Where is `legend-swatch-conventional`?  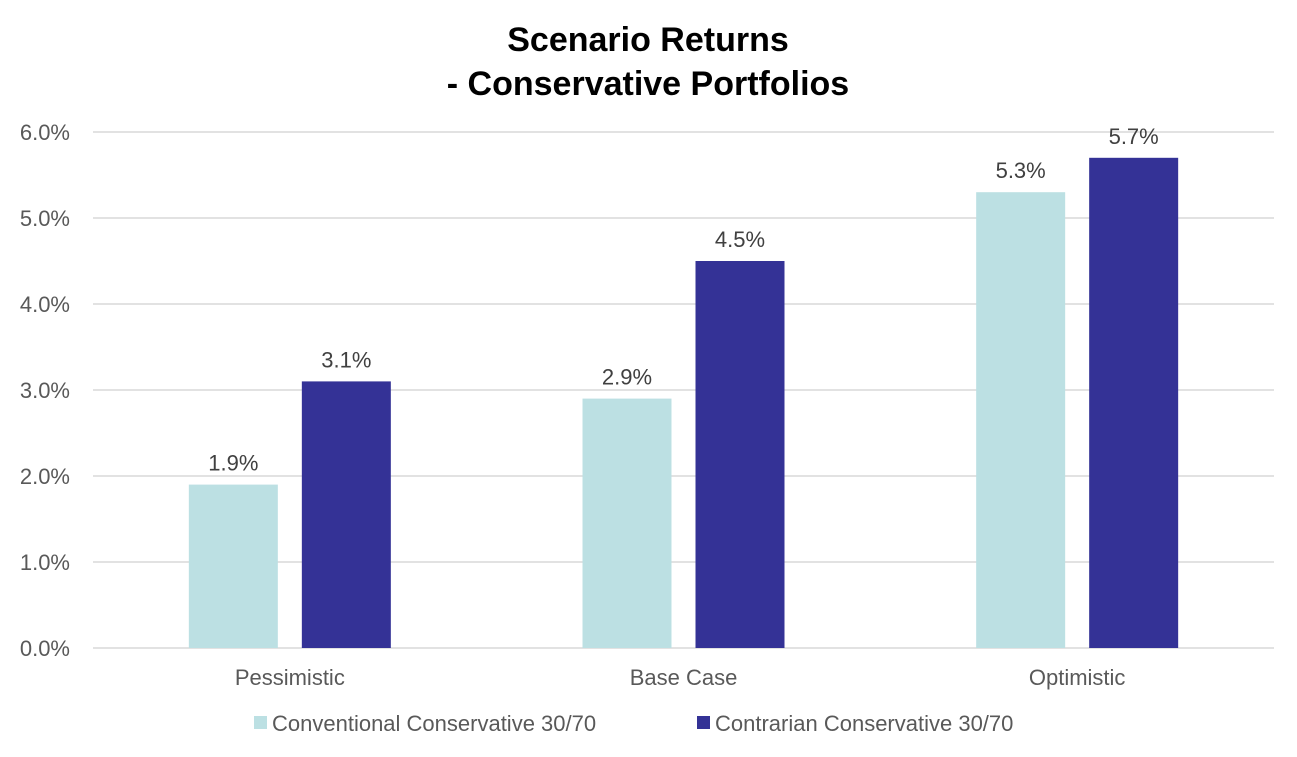
legend-swatch-conventional is located at coordinates (260, 722).